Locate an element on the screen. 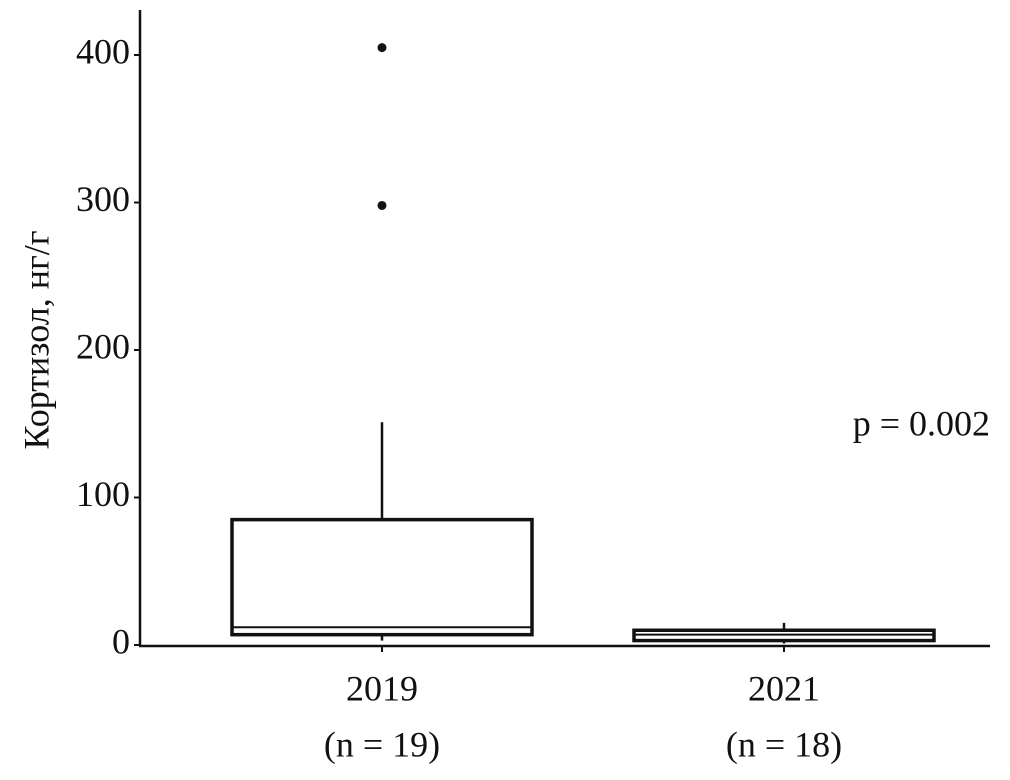 This screenshot has width=1010, height=780. x-tick-label: 2021 is located at coordinates (784, 688).